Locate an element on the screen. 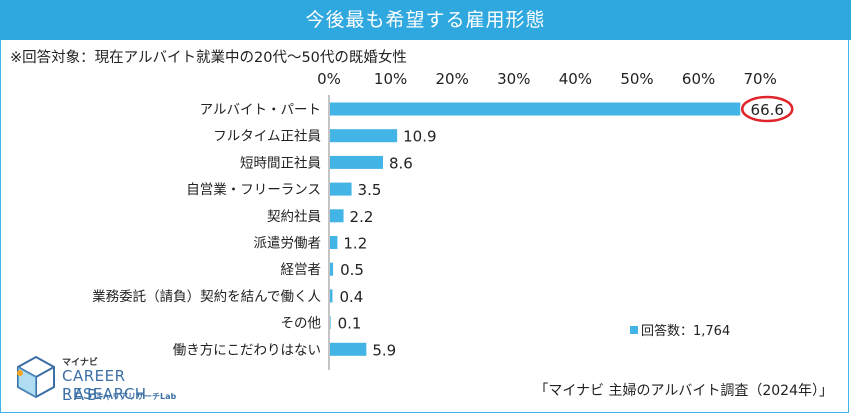 The height and width of the screenshot is (415, 851). x-tick-label: 70% is located at coordinates (760, 79).